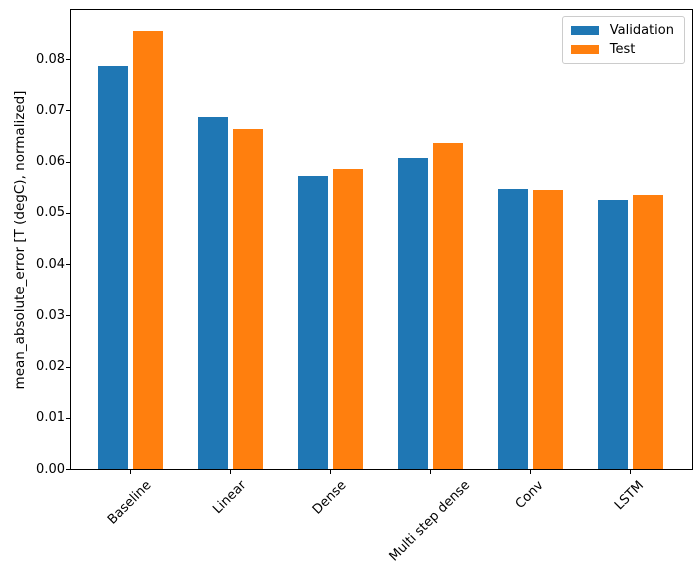 The image size is (700, 582). I want to click on x-tick-label: Baseline, so click(129, 502).